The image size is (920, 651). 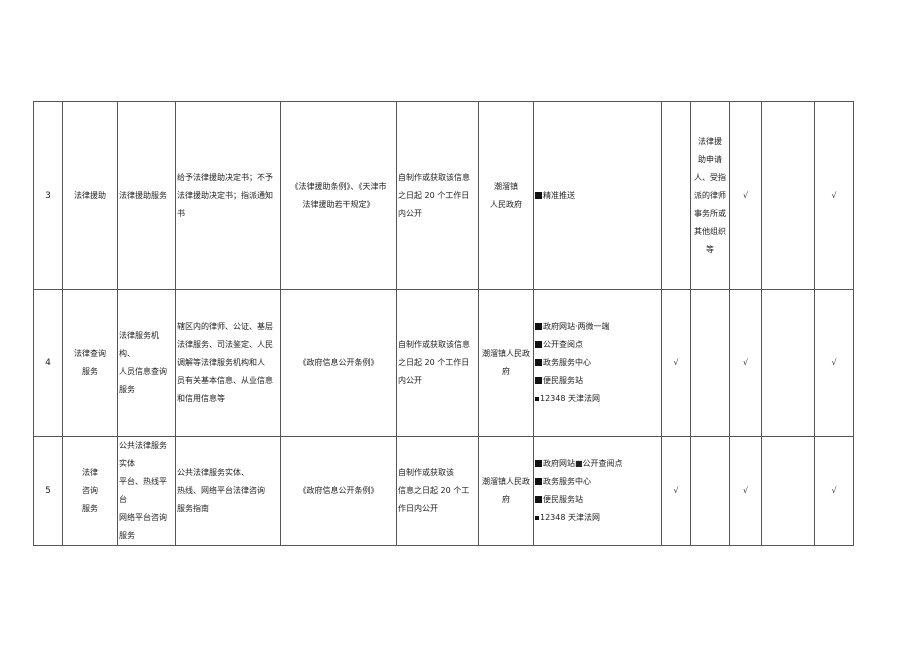 What do you see at coordinates (338, 186) in the screenshot?
I see `cell-line: 《法律援助条例》、《天津市` at bounding box center [338, 186].